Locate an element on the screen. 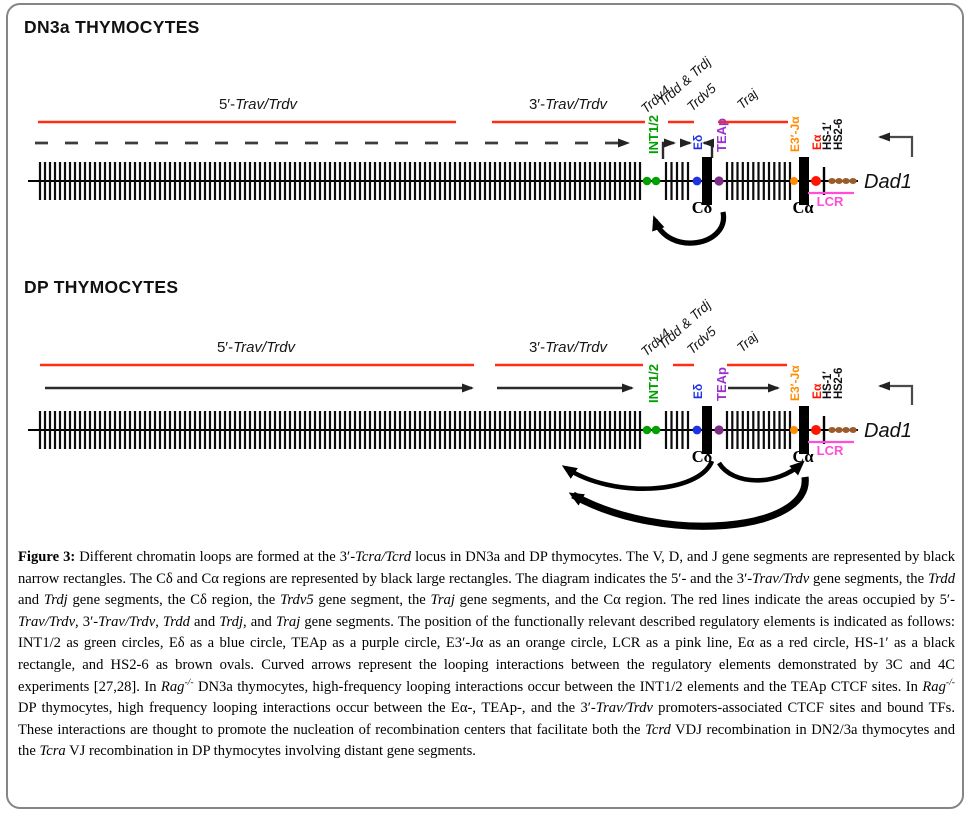 The image size is (973, 819). loop-arrow-teap-int12 is located at coordinates (689, 228).